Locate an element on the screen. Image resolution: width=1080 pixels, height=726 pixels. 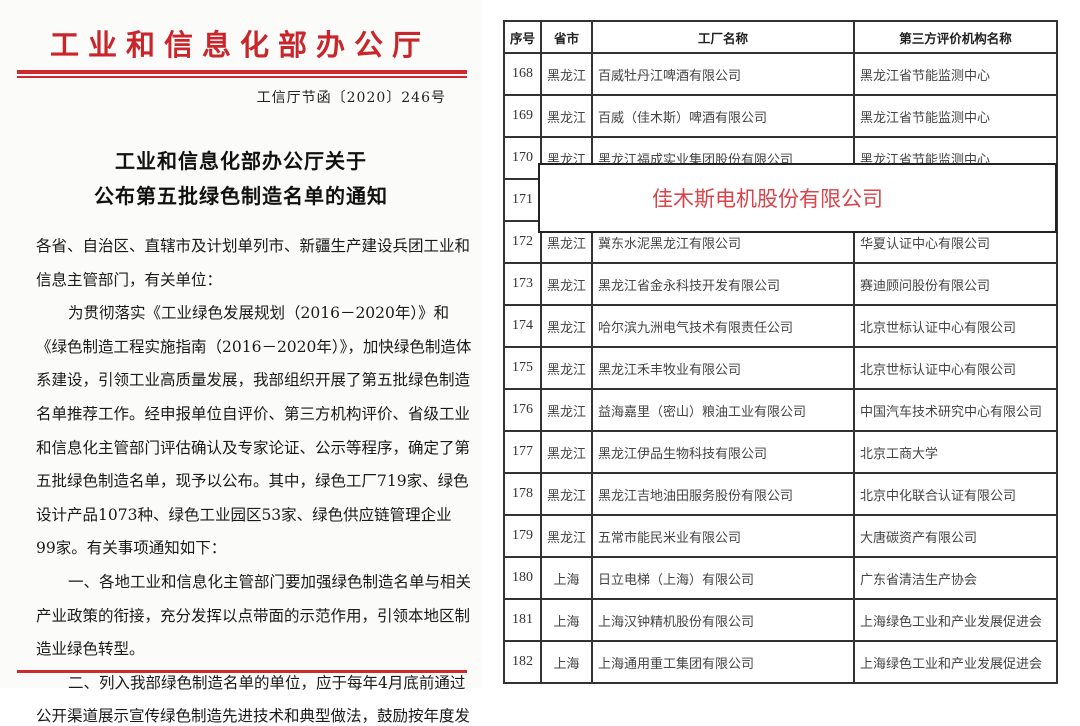
evaluator-cell: 赛迪顾问股份有限公司 is located at coordinates (955, 284).